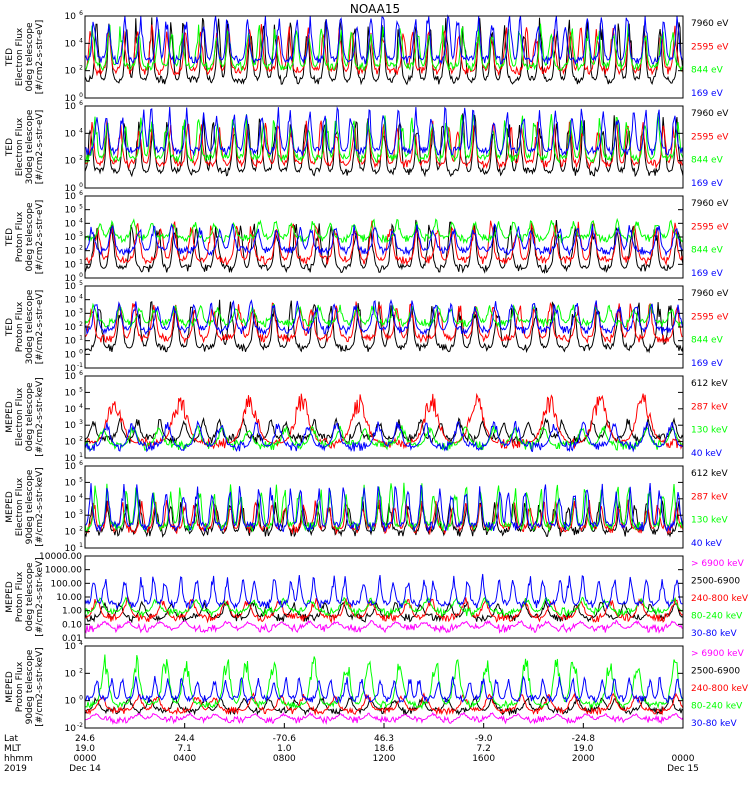  I want to click on x-tick-label: 0800, so click(284, 759).